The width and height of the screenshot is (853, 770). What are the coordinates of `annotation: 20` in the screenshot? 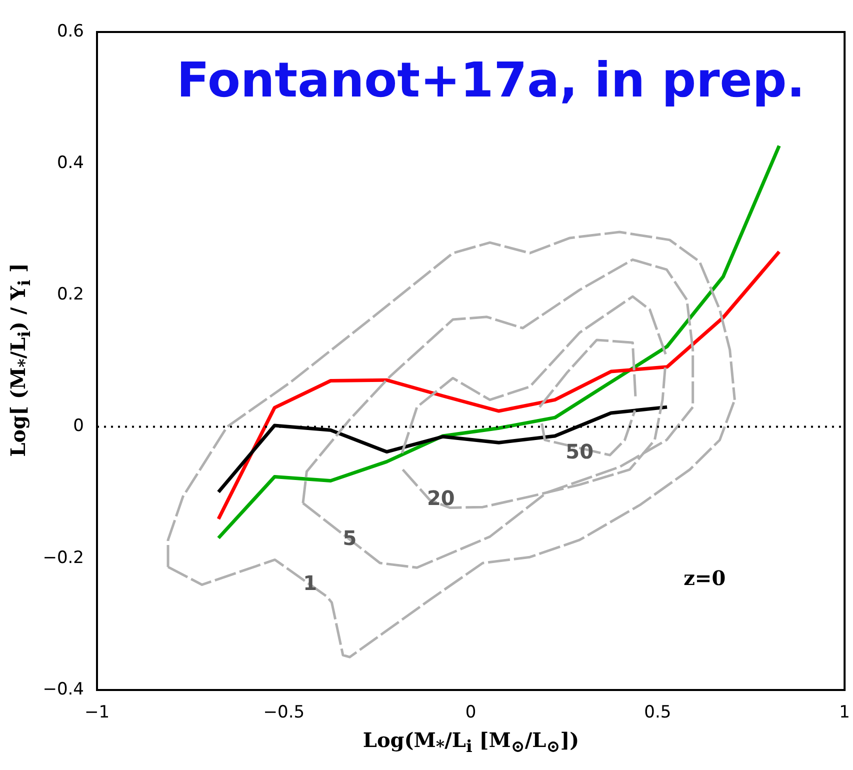 It's located at (440, 498).